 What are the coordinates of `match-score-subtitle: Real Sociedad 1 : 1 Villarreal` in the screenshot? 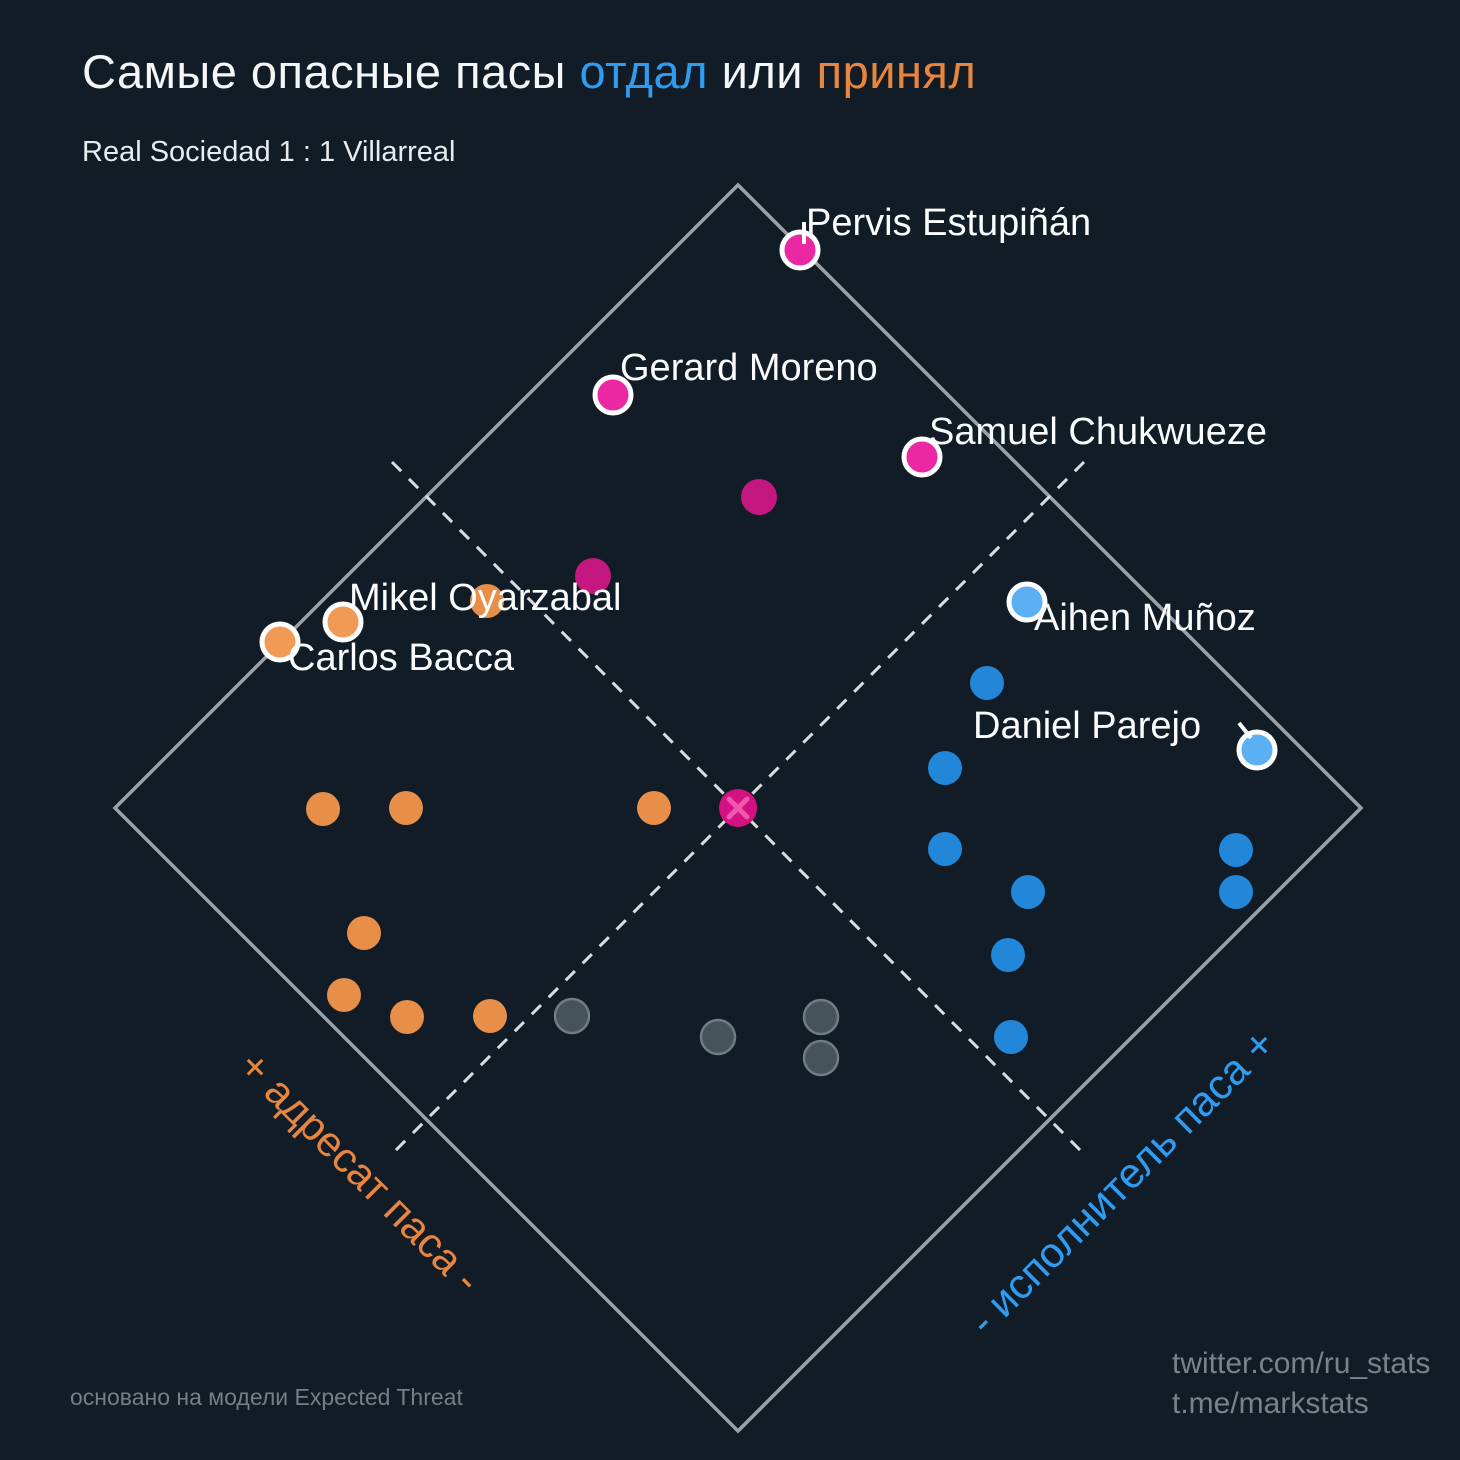 It's located at (269, 152).